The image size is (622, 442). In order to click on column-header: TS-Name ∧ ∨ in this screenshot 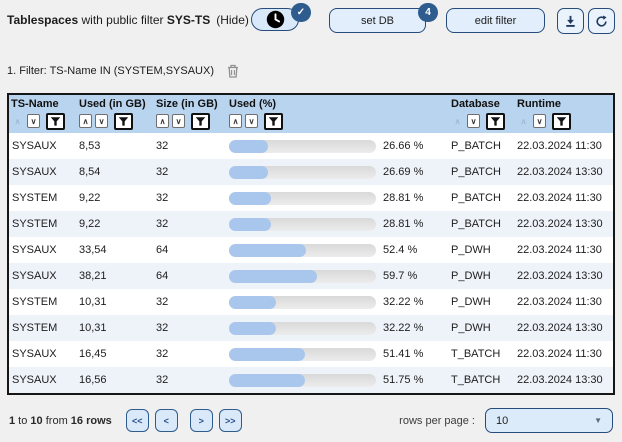, I will do `click(42, 114)`.